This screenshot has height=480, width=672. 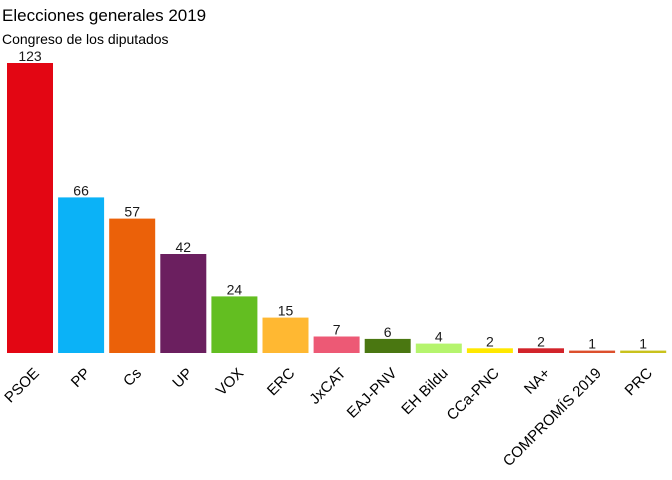 What do you see at coordinates (372, 393) in the screenshot?
I see `x-tick-label: EAJ-PNV` at bounding box center [372, 393].